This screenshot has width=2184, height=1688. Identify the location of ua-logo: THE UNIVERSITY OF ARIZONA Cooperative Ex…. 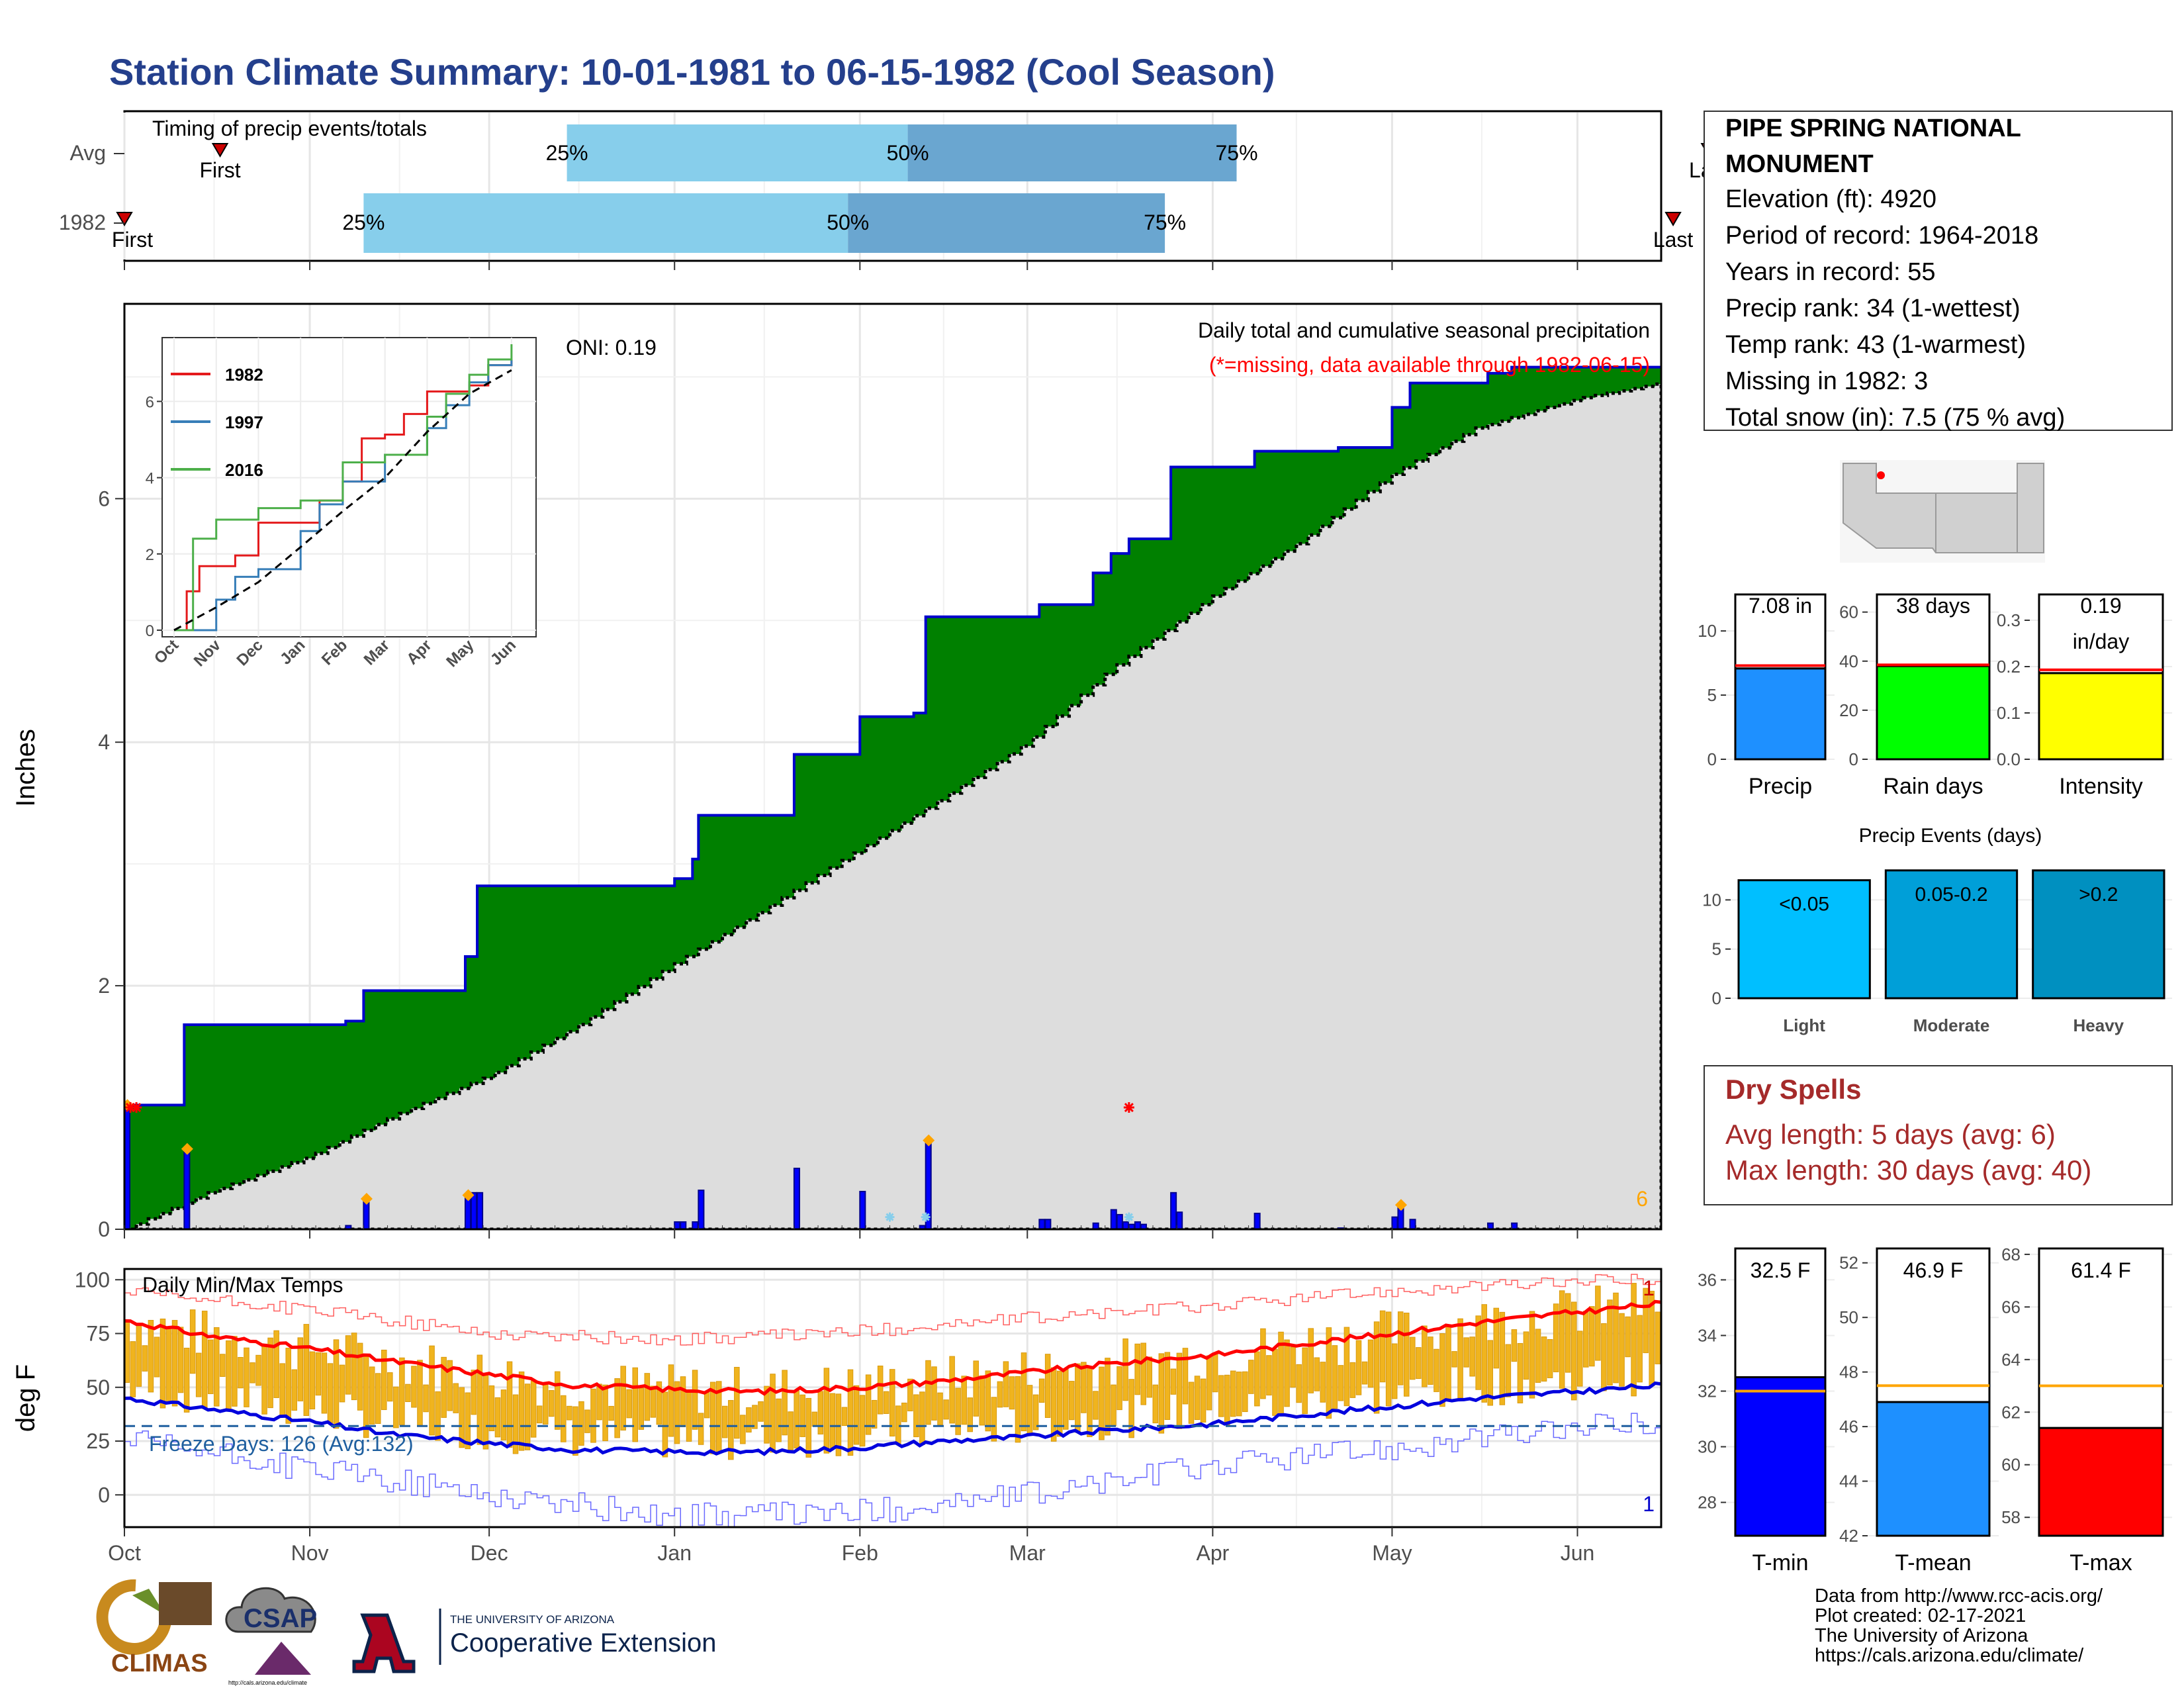
(534, 1641).